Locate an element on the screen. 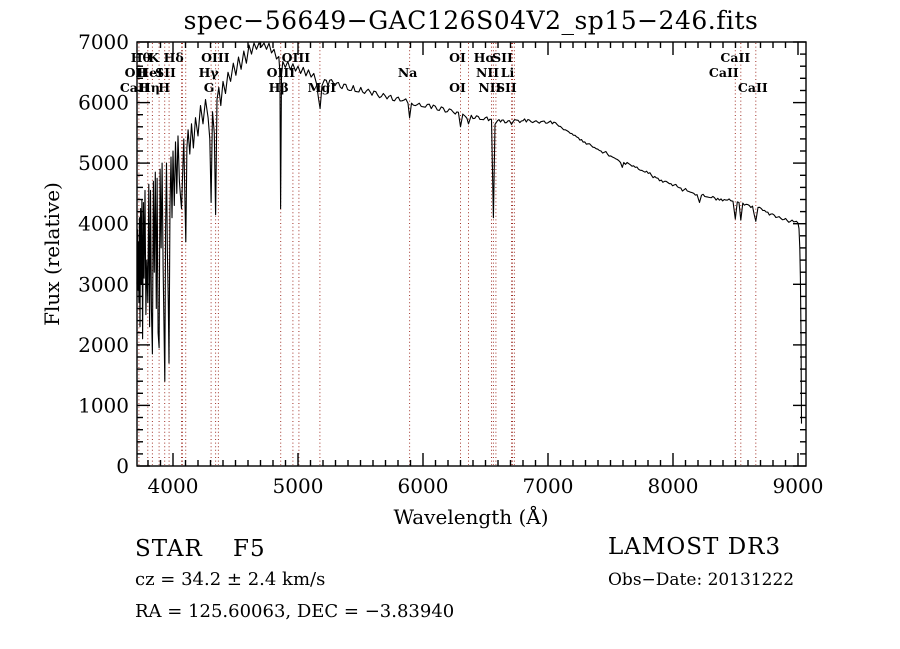 Image resolution: width=900 pixels, height=649 pixels. line-label: Hα is located at coordinates (485, 57).